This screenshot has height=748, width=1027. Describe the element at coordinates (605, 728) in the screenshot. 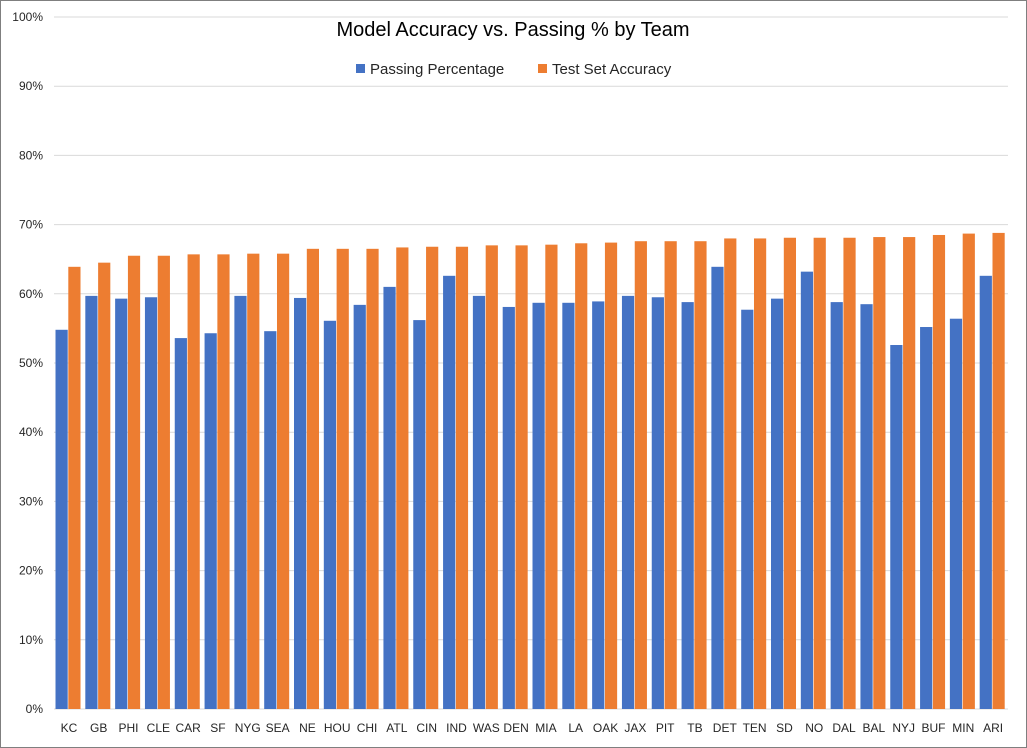

I see `x-category-label: OAK` at that location.